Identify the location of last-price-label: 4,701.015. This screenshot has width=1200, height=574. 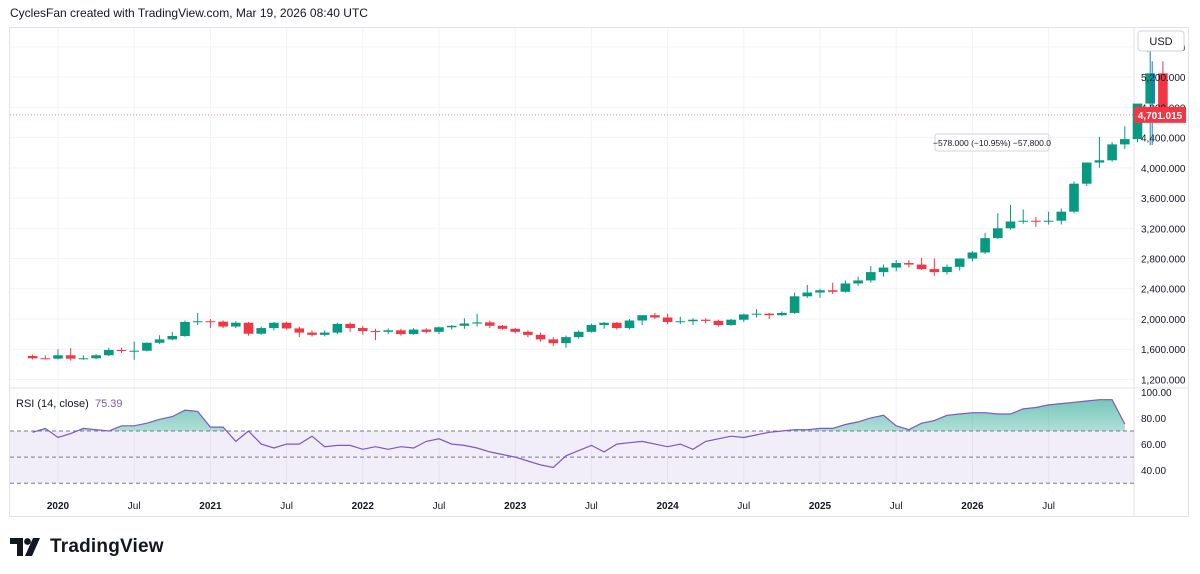
(1160, 116).